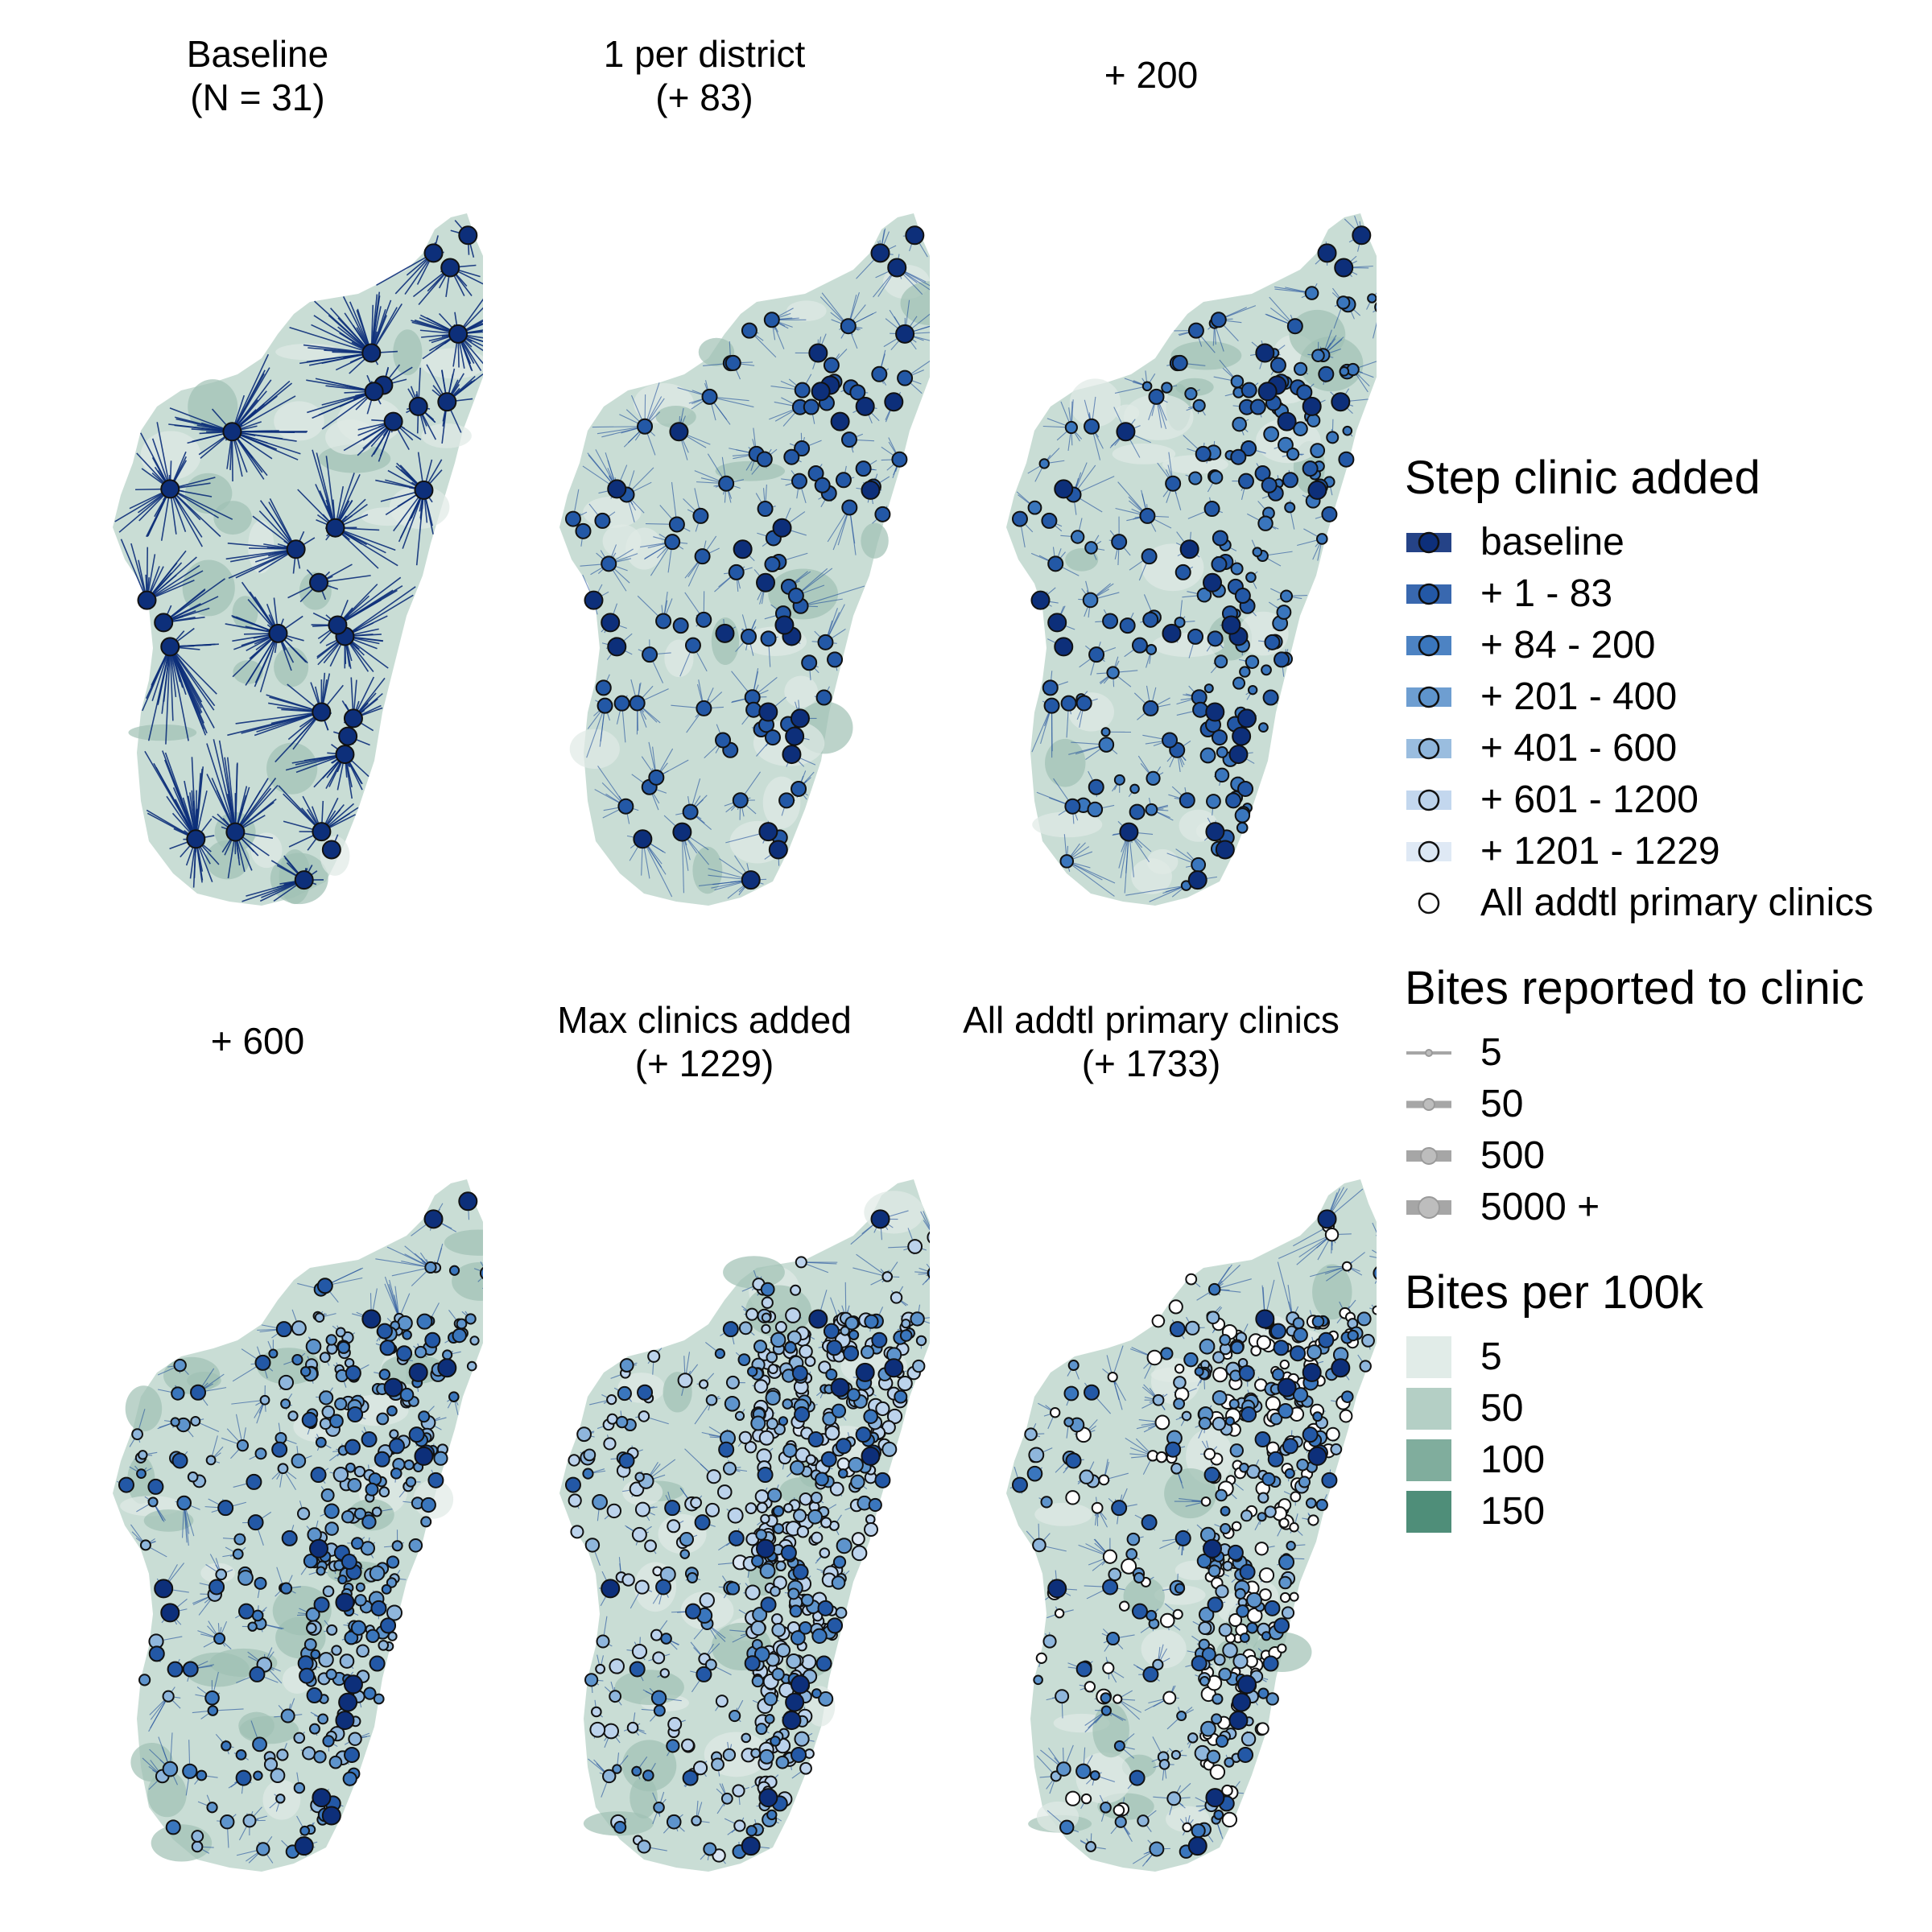 This screenshot has height=1932, width=1932. I want to click on map-panel: All addtl primary clinics (+ 1733), so click(1151, 1449).